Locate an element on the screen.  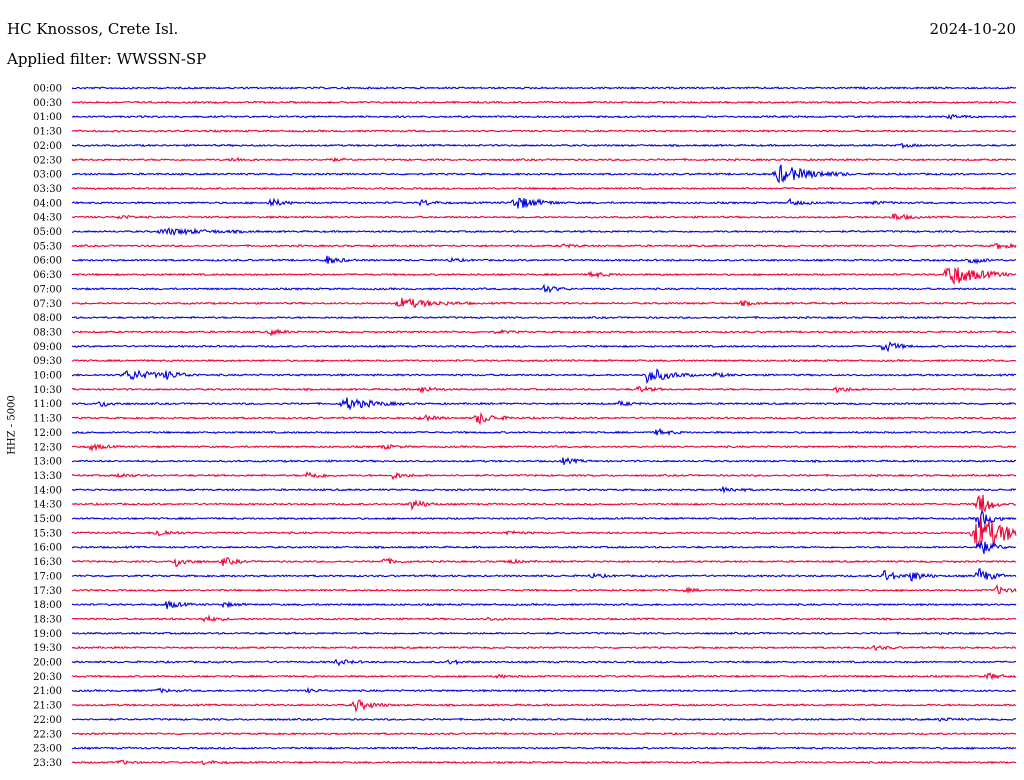
time-label: 19:30 is located at coordinates (47, 648).